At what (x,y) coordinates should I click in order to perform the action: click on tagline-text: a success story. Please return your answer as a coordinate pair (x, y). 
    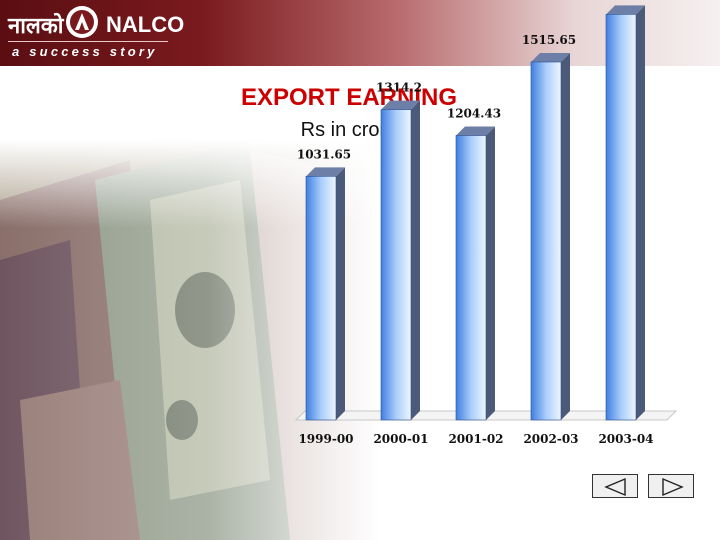
    Looking at the image, I should click on (85, 51).